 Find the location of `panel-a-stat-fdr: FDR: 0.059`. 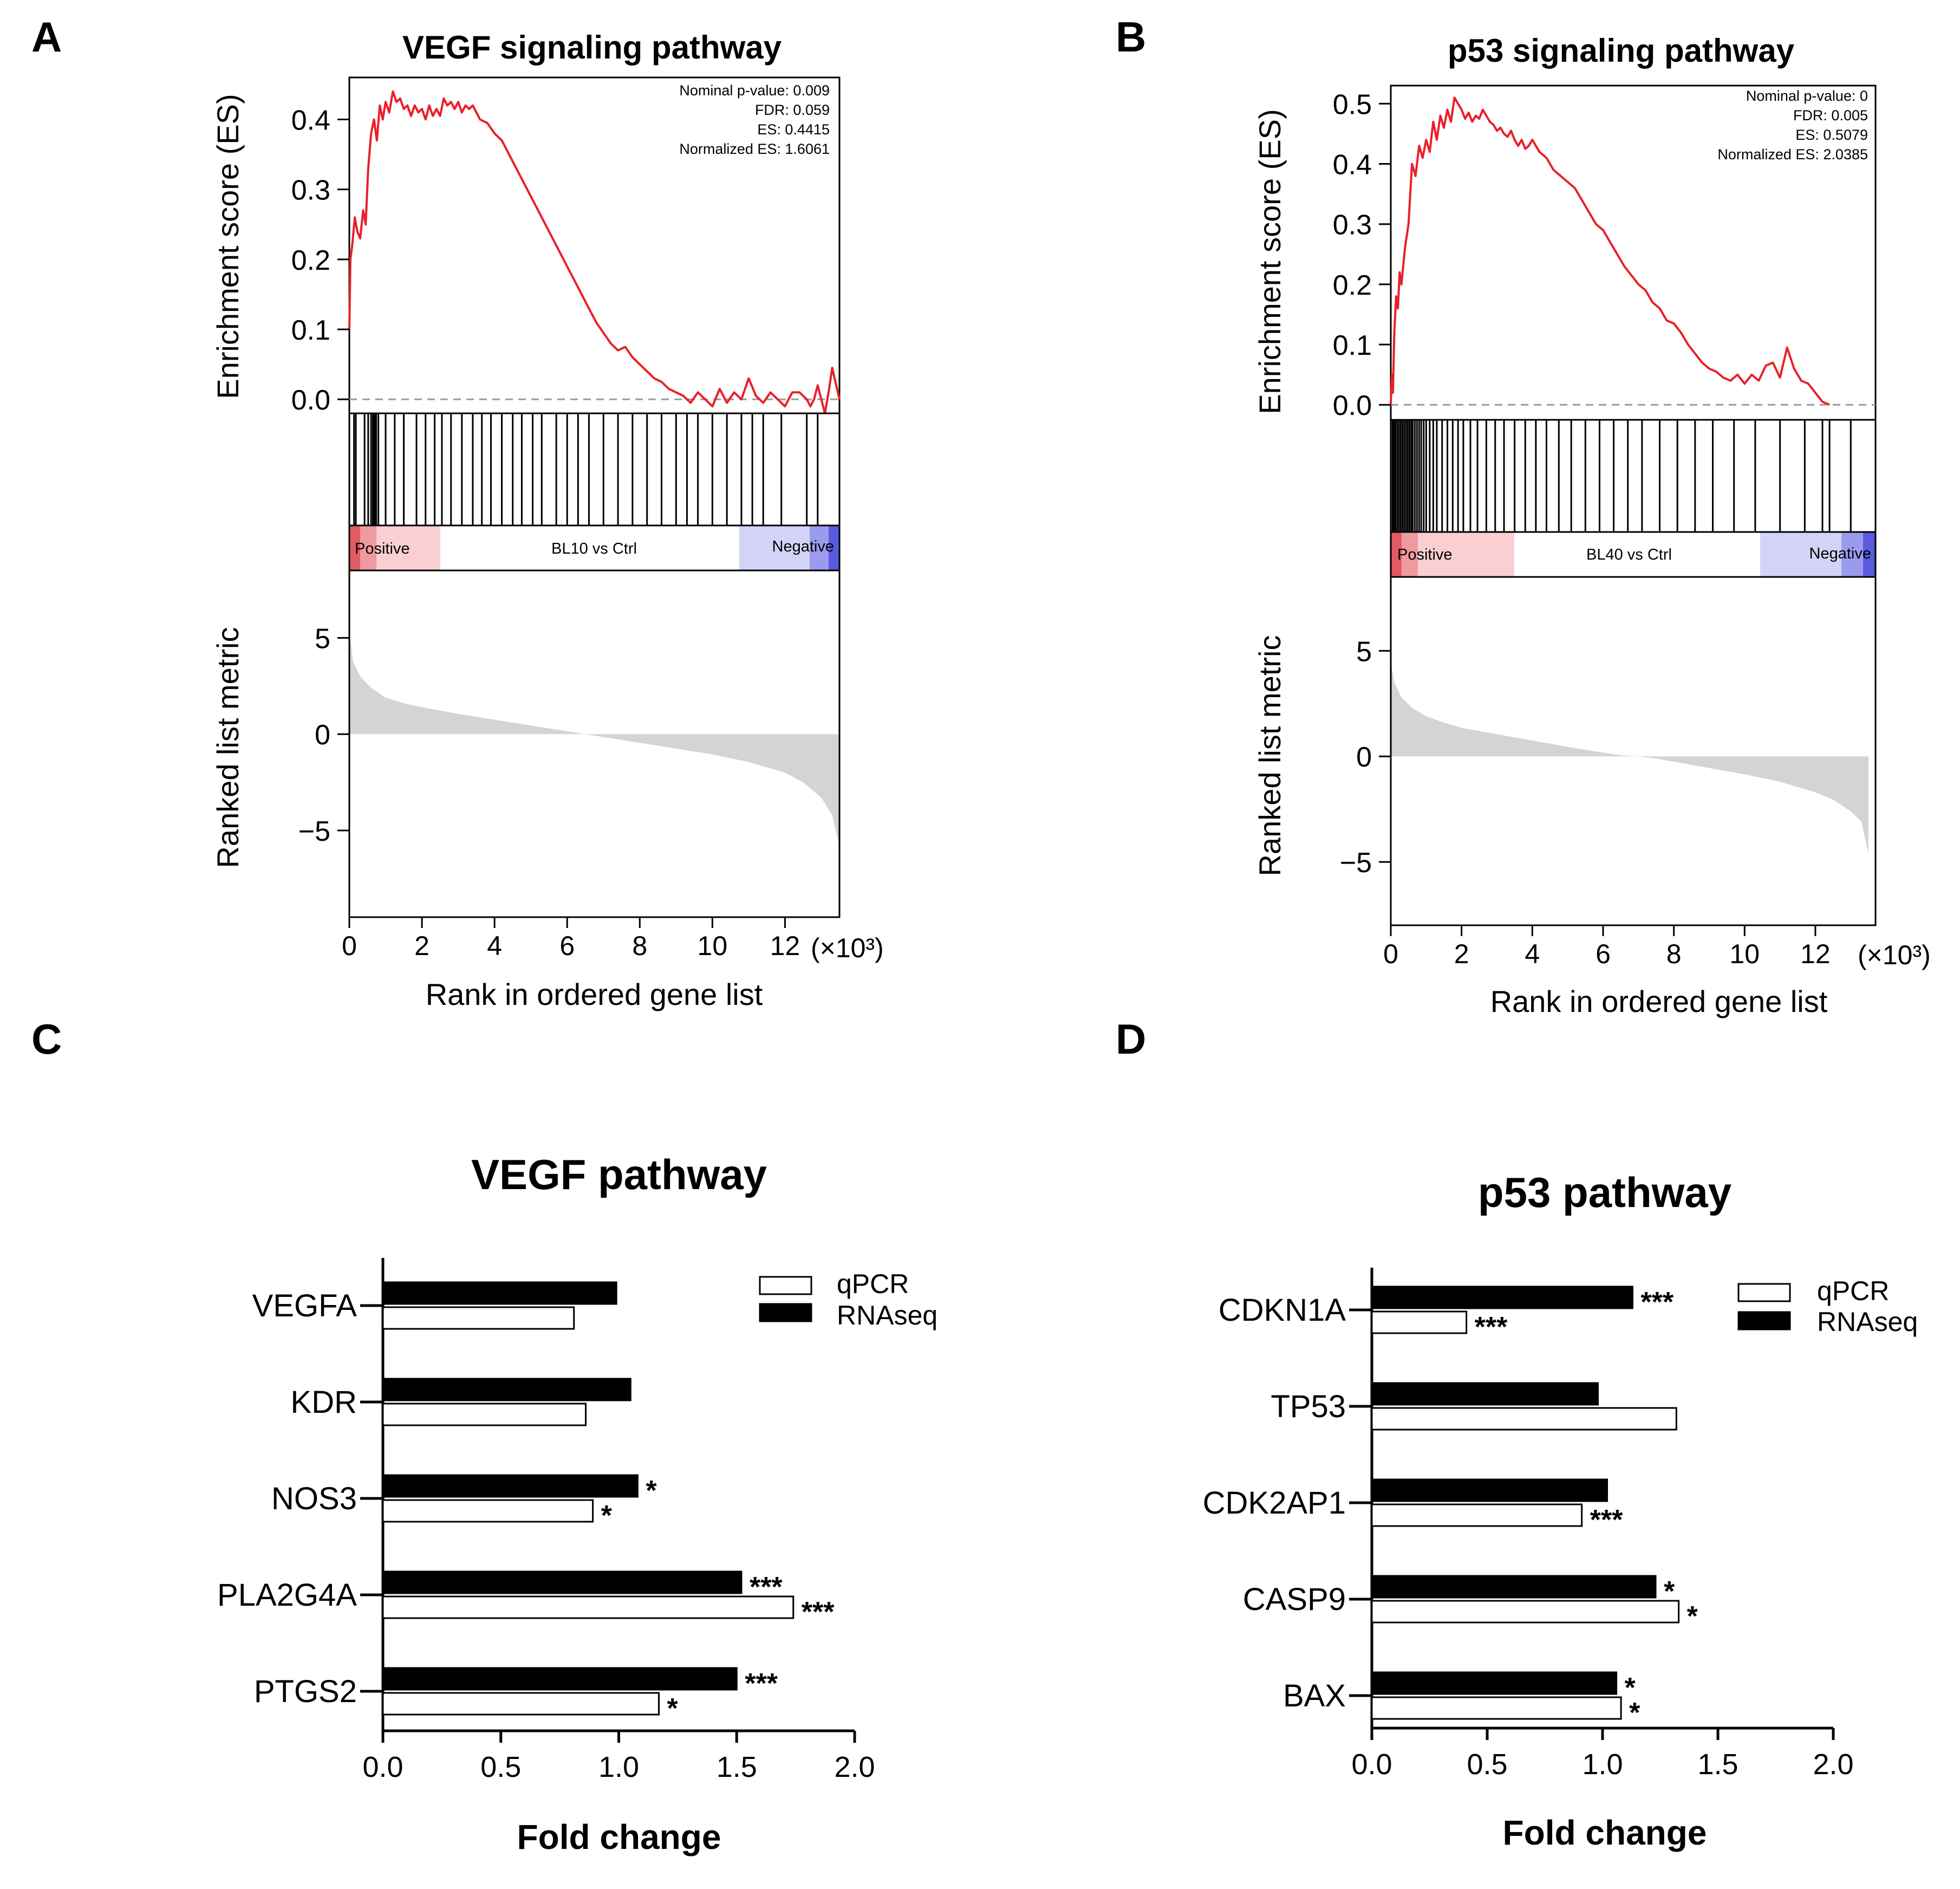

panel-a-stat-fdr: FDR: 0.059 is located at coordinates (792, 110).